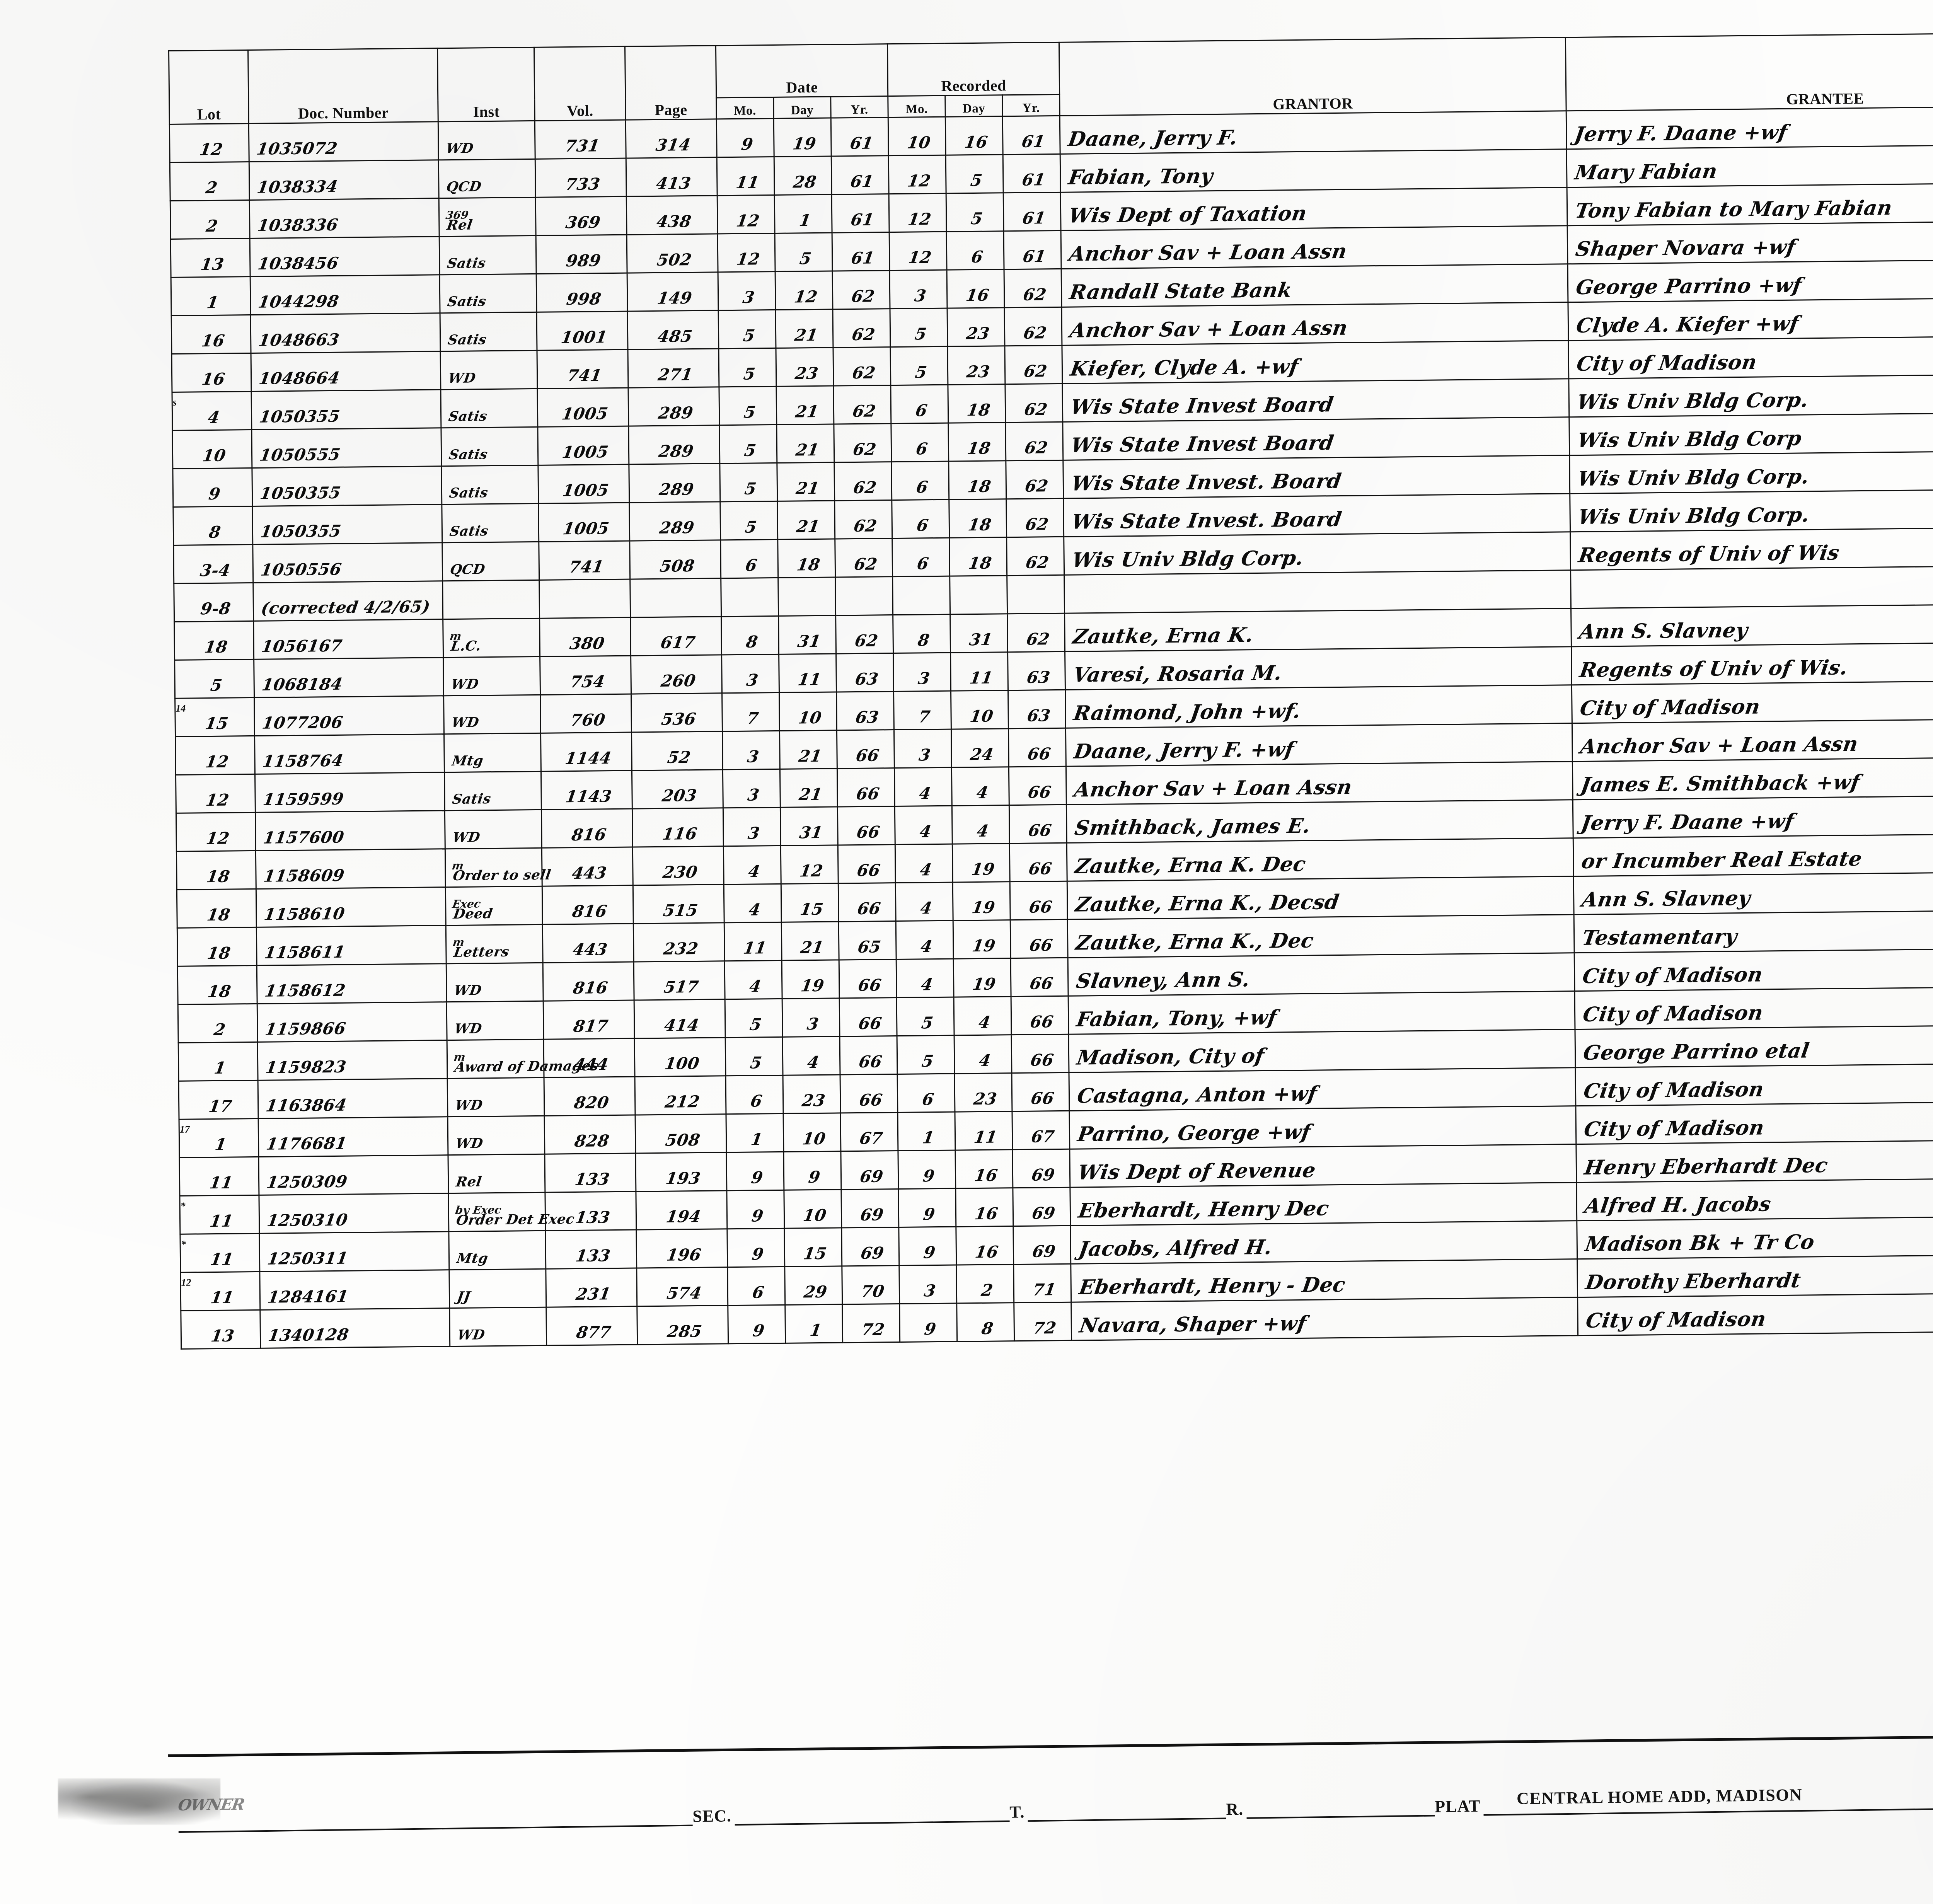 This screenshot has width=1933, height=1904. What do you see at coordinates (918, 251) in the screenshot?
I see `cell-rec-mo: 12` at bounding box center [918, 251].